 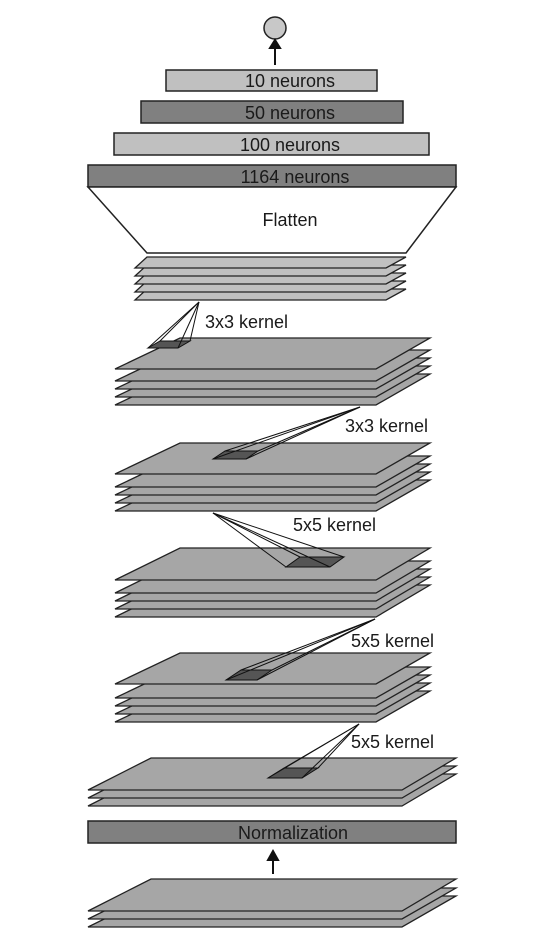 I want to click on dense-10-label: 10 neurons, so click(x=290, y=81).